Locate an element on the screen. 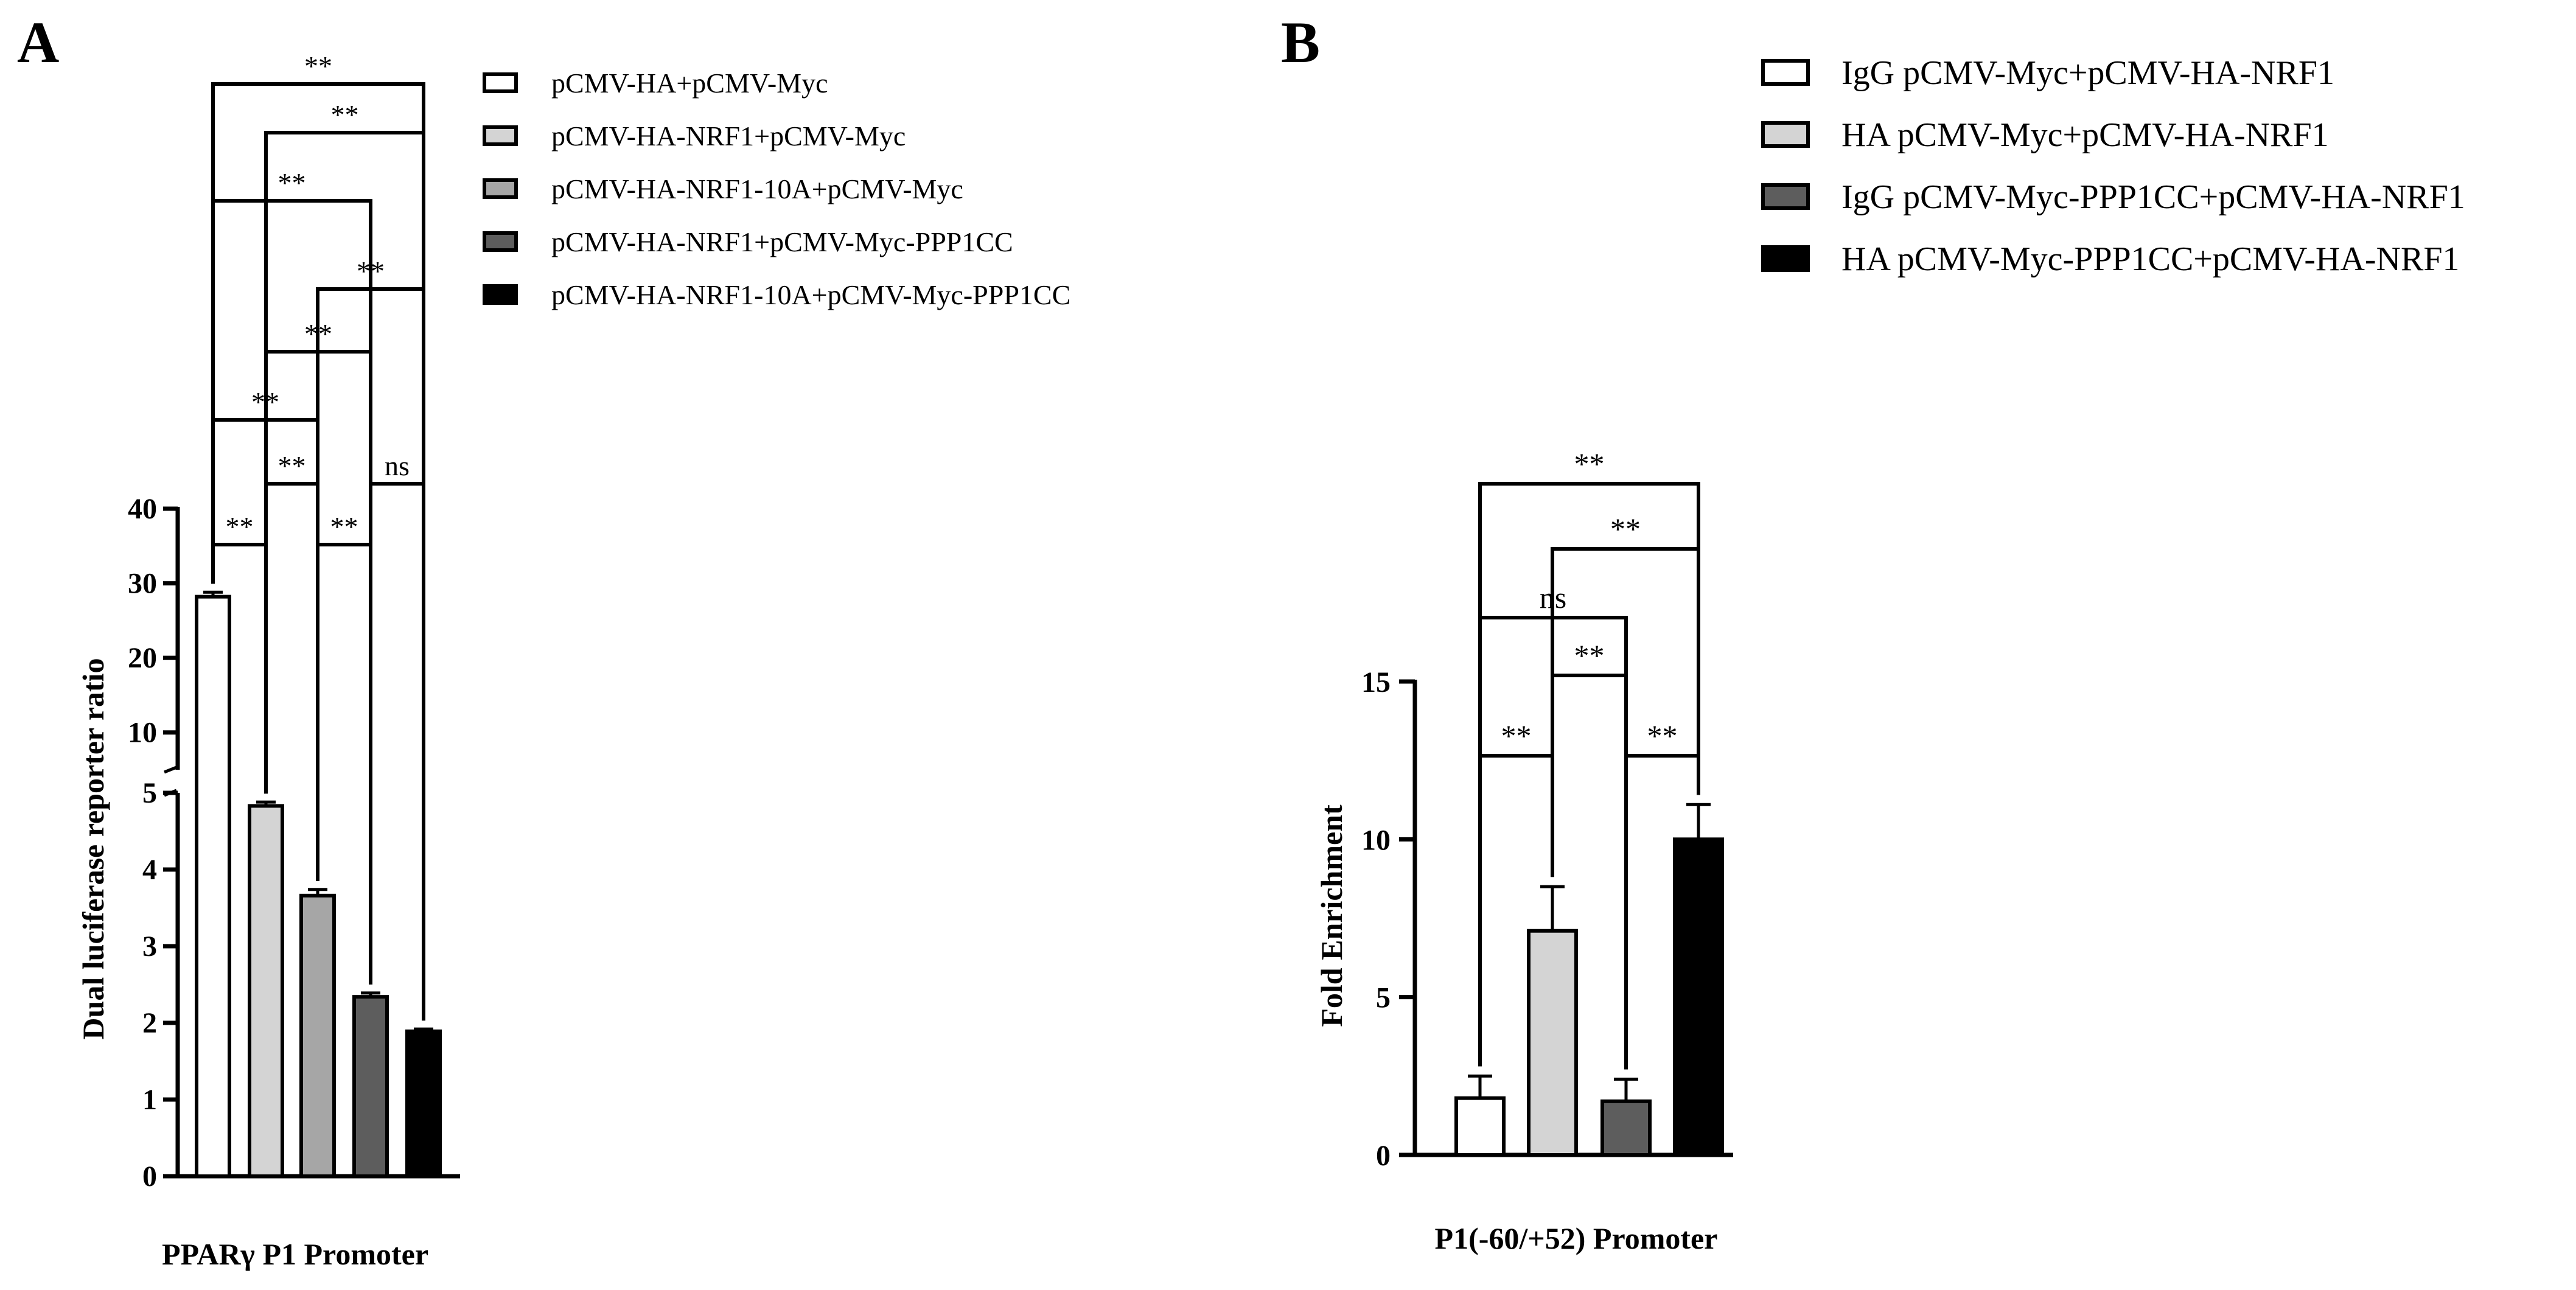 The image size is (2576, 1290). panel-a-axis-break-mark is located at coordinates (170, 770).